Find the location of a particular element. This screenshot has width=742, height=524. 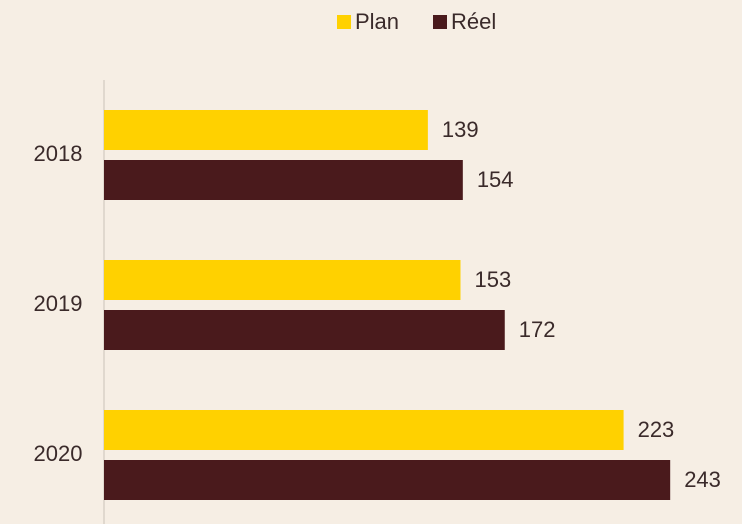

data-label: 154 is located at coordinates (495, 179).